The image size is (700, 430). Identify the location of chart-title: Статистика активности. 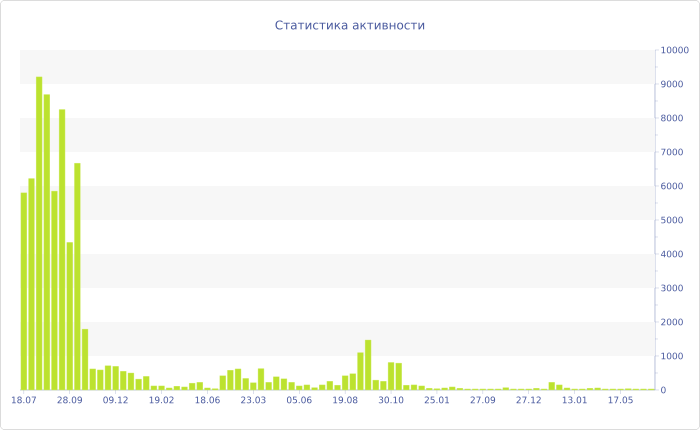
(350, 25).